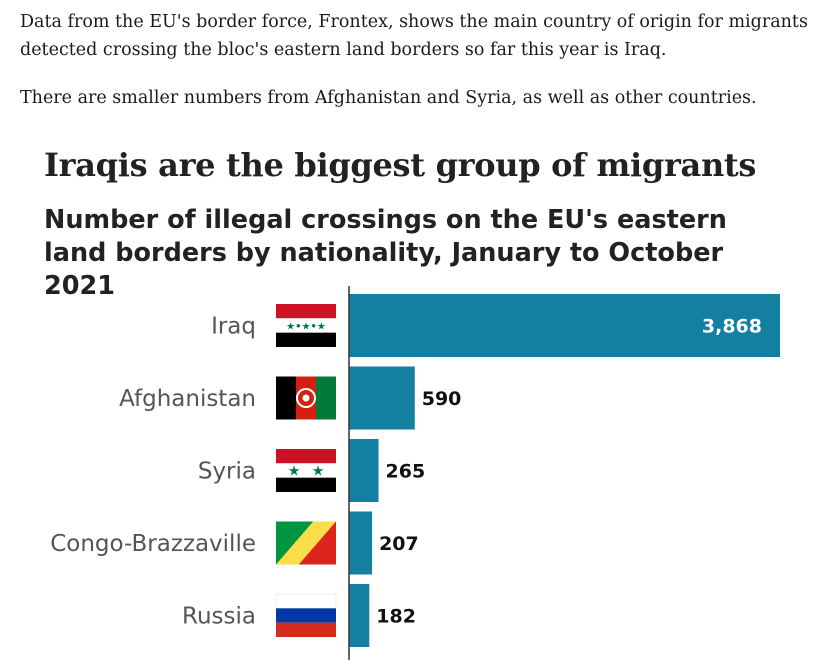 The width and height of the screenshot is (822, 666). What do you see at coordinates (227, 472) in the screenshot?
I see `category-label: Syria` at bounding box center [227, 472].